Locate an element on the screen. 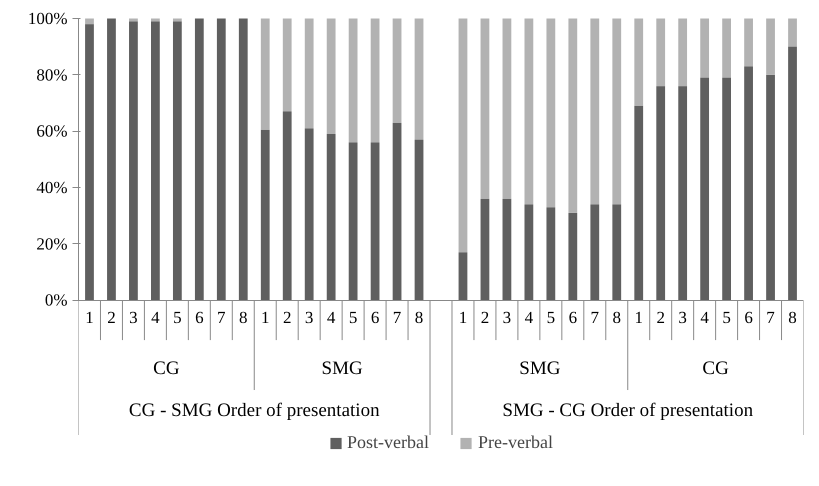 Image resolution: width=819 pixels, height=486 pixels. legend-label: Pre-verbal is located at coordinates (515, 442).